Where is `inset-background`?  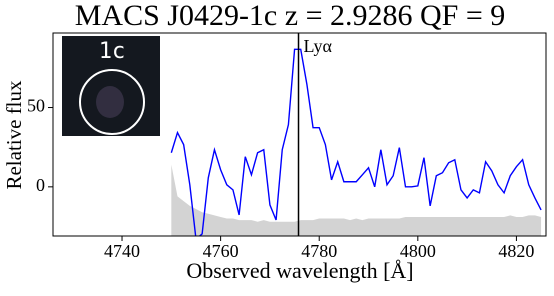 inset-background is located at coordinates (111, 86).